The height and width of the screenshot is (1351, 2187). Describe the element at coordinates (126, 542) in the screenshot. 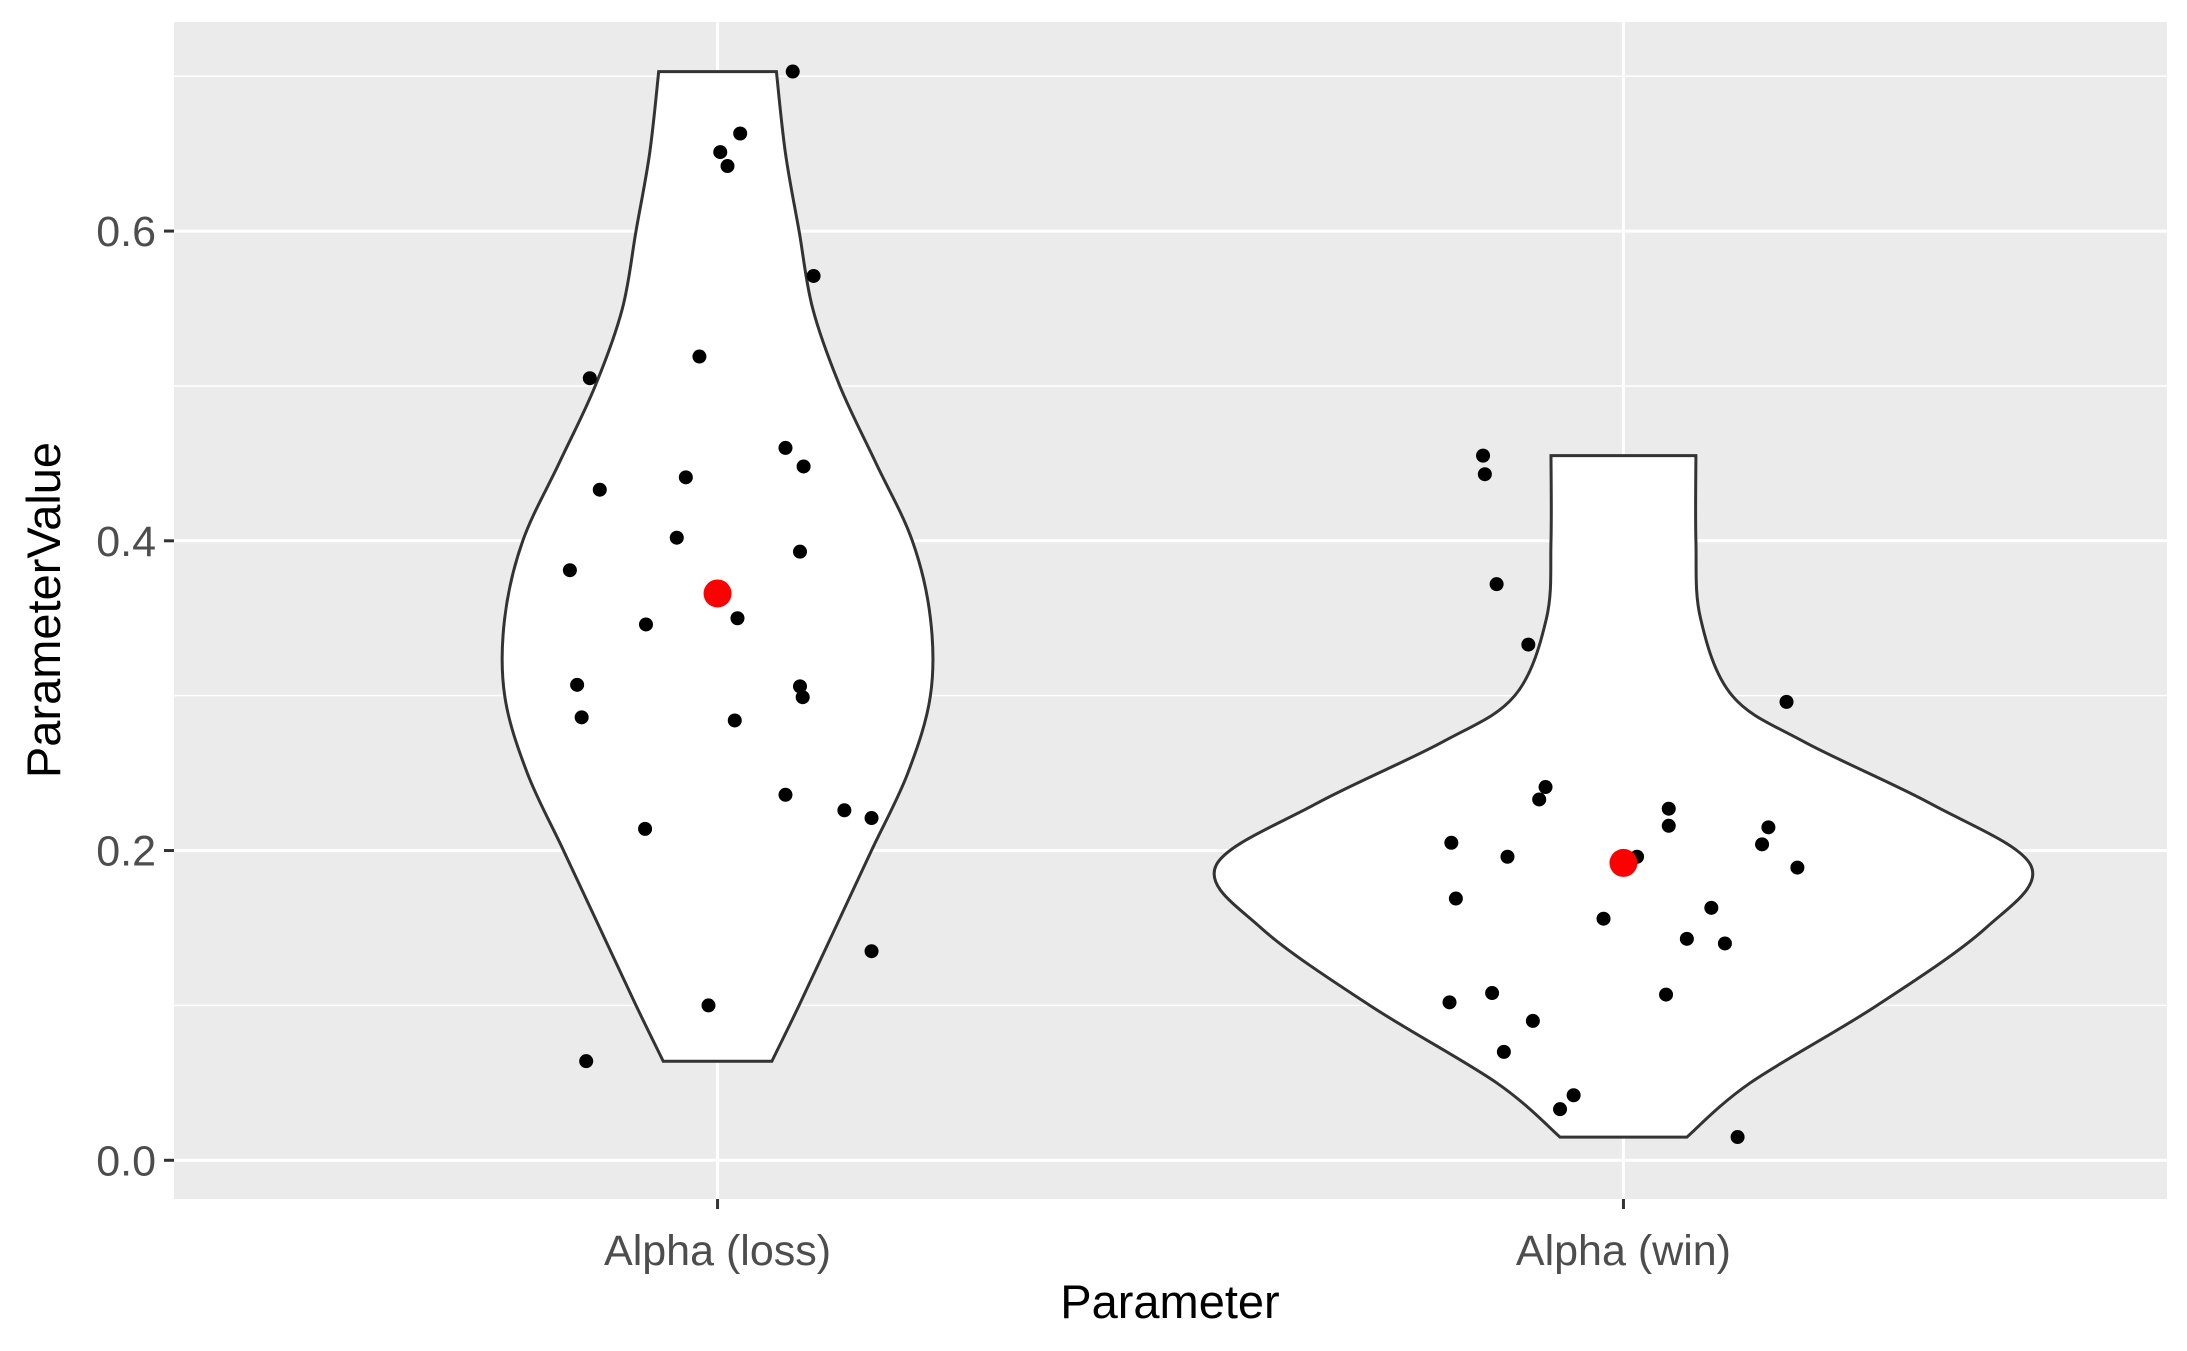

I see `y-tick-label: 0.4` at that location.